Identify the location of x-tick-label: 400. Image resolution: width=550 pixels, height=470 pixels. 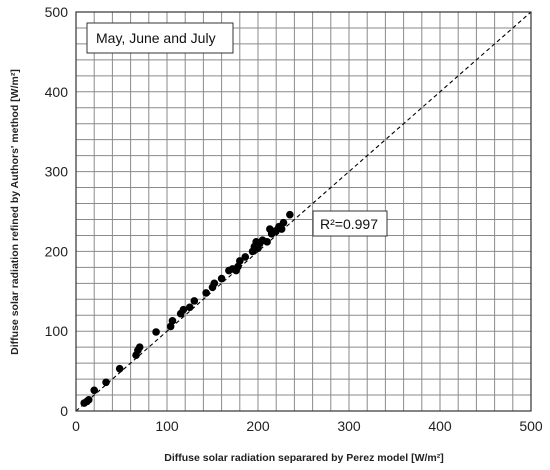
(440, 426).